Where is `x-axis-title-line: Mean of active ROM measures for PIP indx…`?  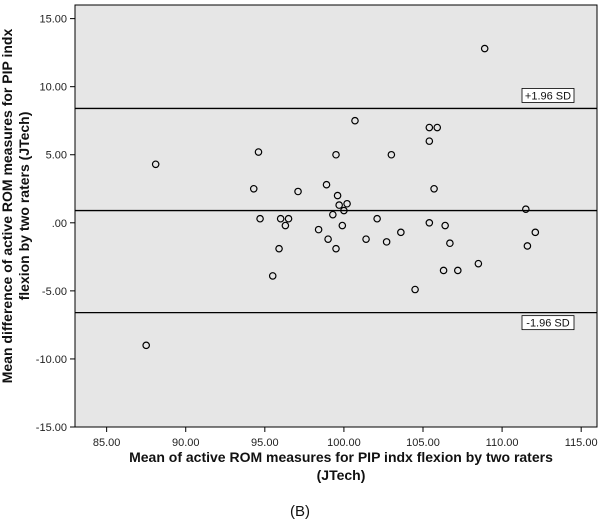
x-axis-title-line: Mean of active ROM measures for PIP indx… is located at coordinates (341, 457).